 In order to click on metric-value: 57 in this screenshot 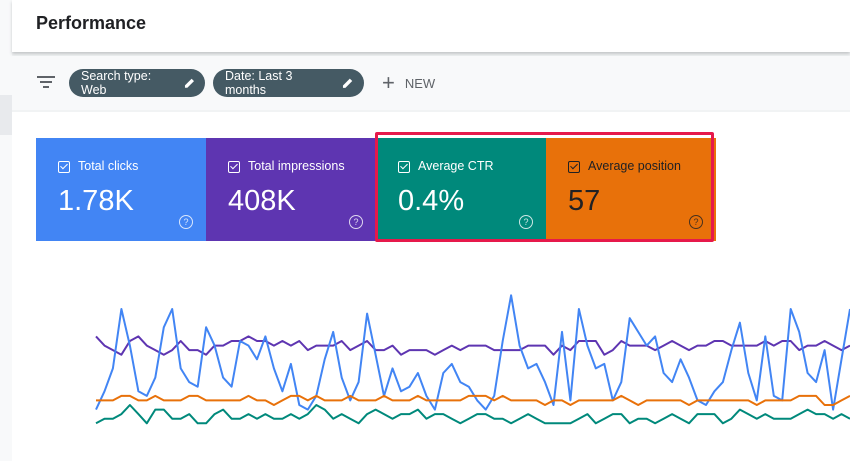, I will do `click(584, 201)`.